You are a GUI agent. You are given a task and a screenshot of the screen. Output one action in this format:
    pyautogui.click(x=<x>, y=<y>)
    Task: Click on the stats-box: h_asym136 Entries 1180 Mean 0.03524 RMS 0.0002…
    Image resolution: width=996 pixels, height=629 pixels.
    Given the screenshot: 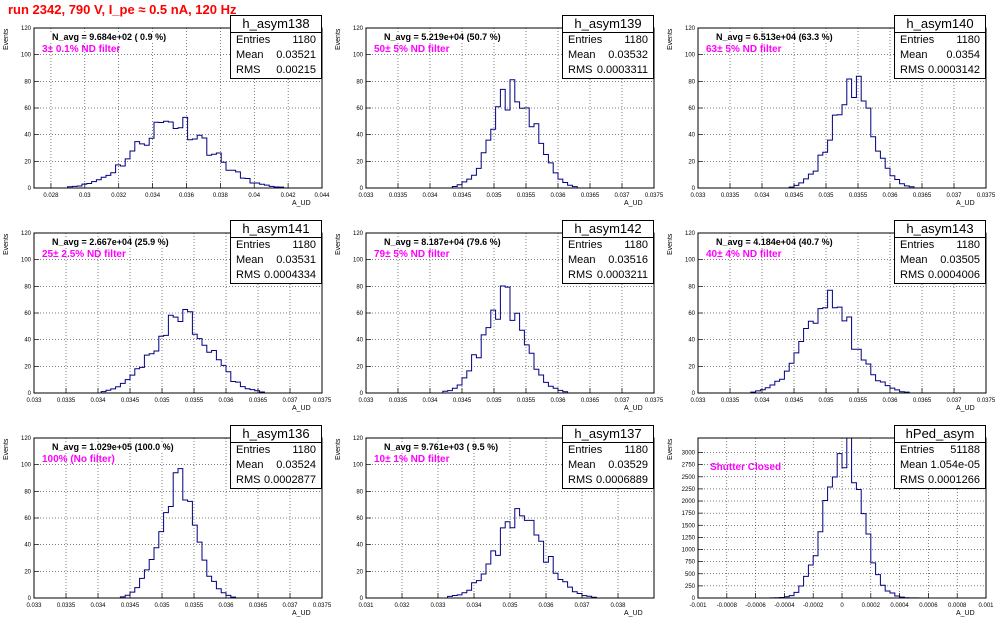 What is the action you would take?
    pyautogui.click(x=276, y=457)
    